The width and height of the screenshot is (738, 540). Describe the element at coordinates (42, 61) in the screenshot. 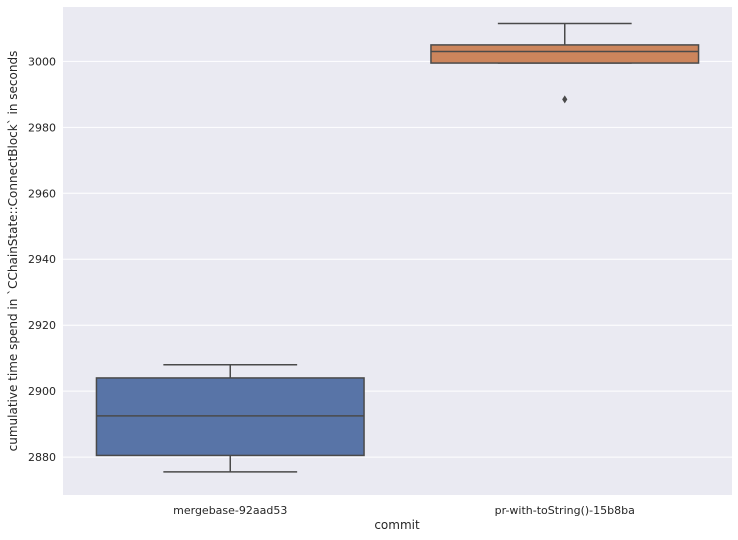

I see `y-tick-label: 3000` at that location.